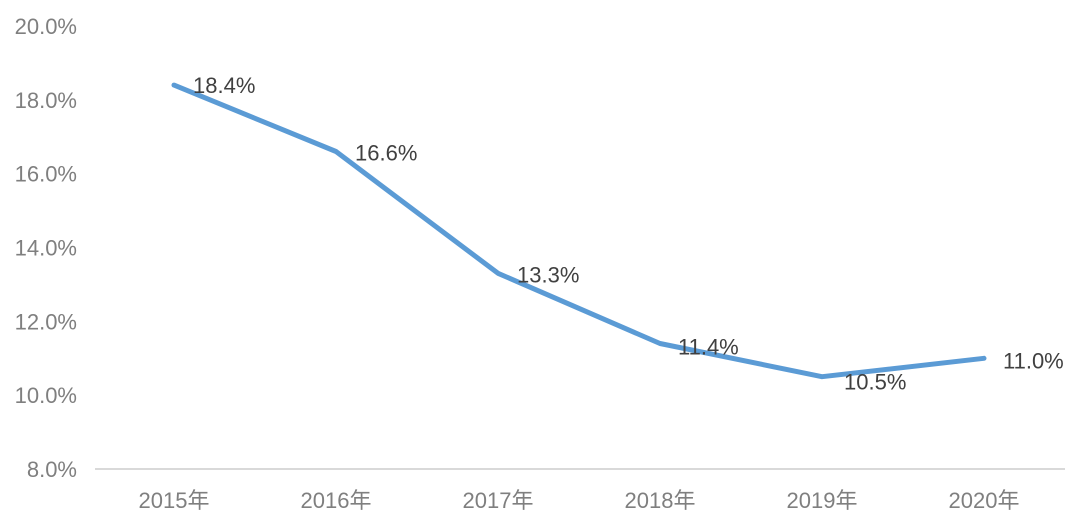  I want to click on x-tick-label: 2018年, so click(660, 500).